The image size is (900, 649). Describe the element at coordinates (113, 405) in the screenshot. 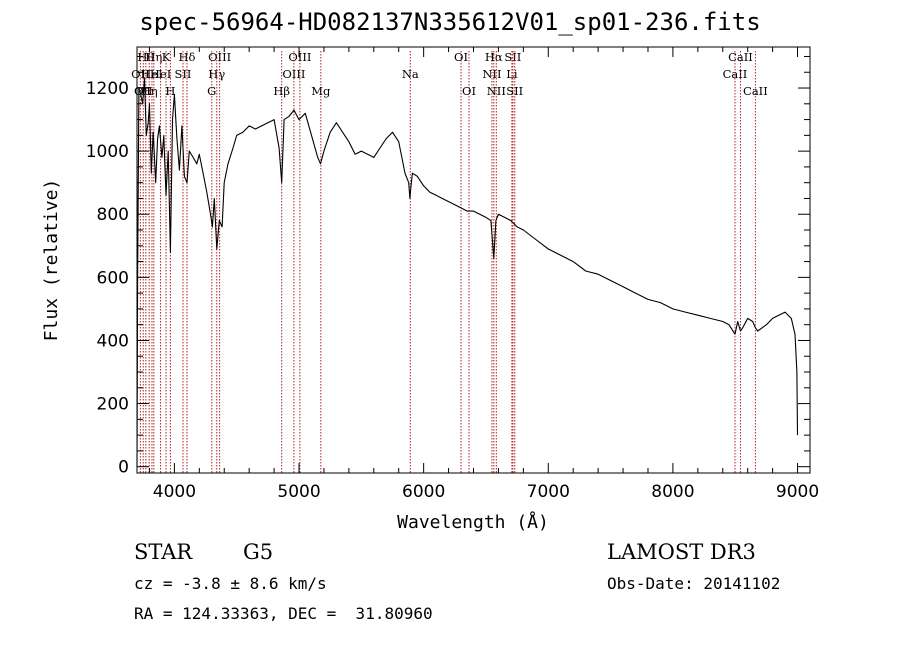

I see `y-tick-label: 200` at that location.